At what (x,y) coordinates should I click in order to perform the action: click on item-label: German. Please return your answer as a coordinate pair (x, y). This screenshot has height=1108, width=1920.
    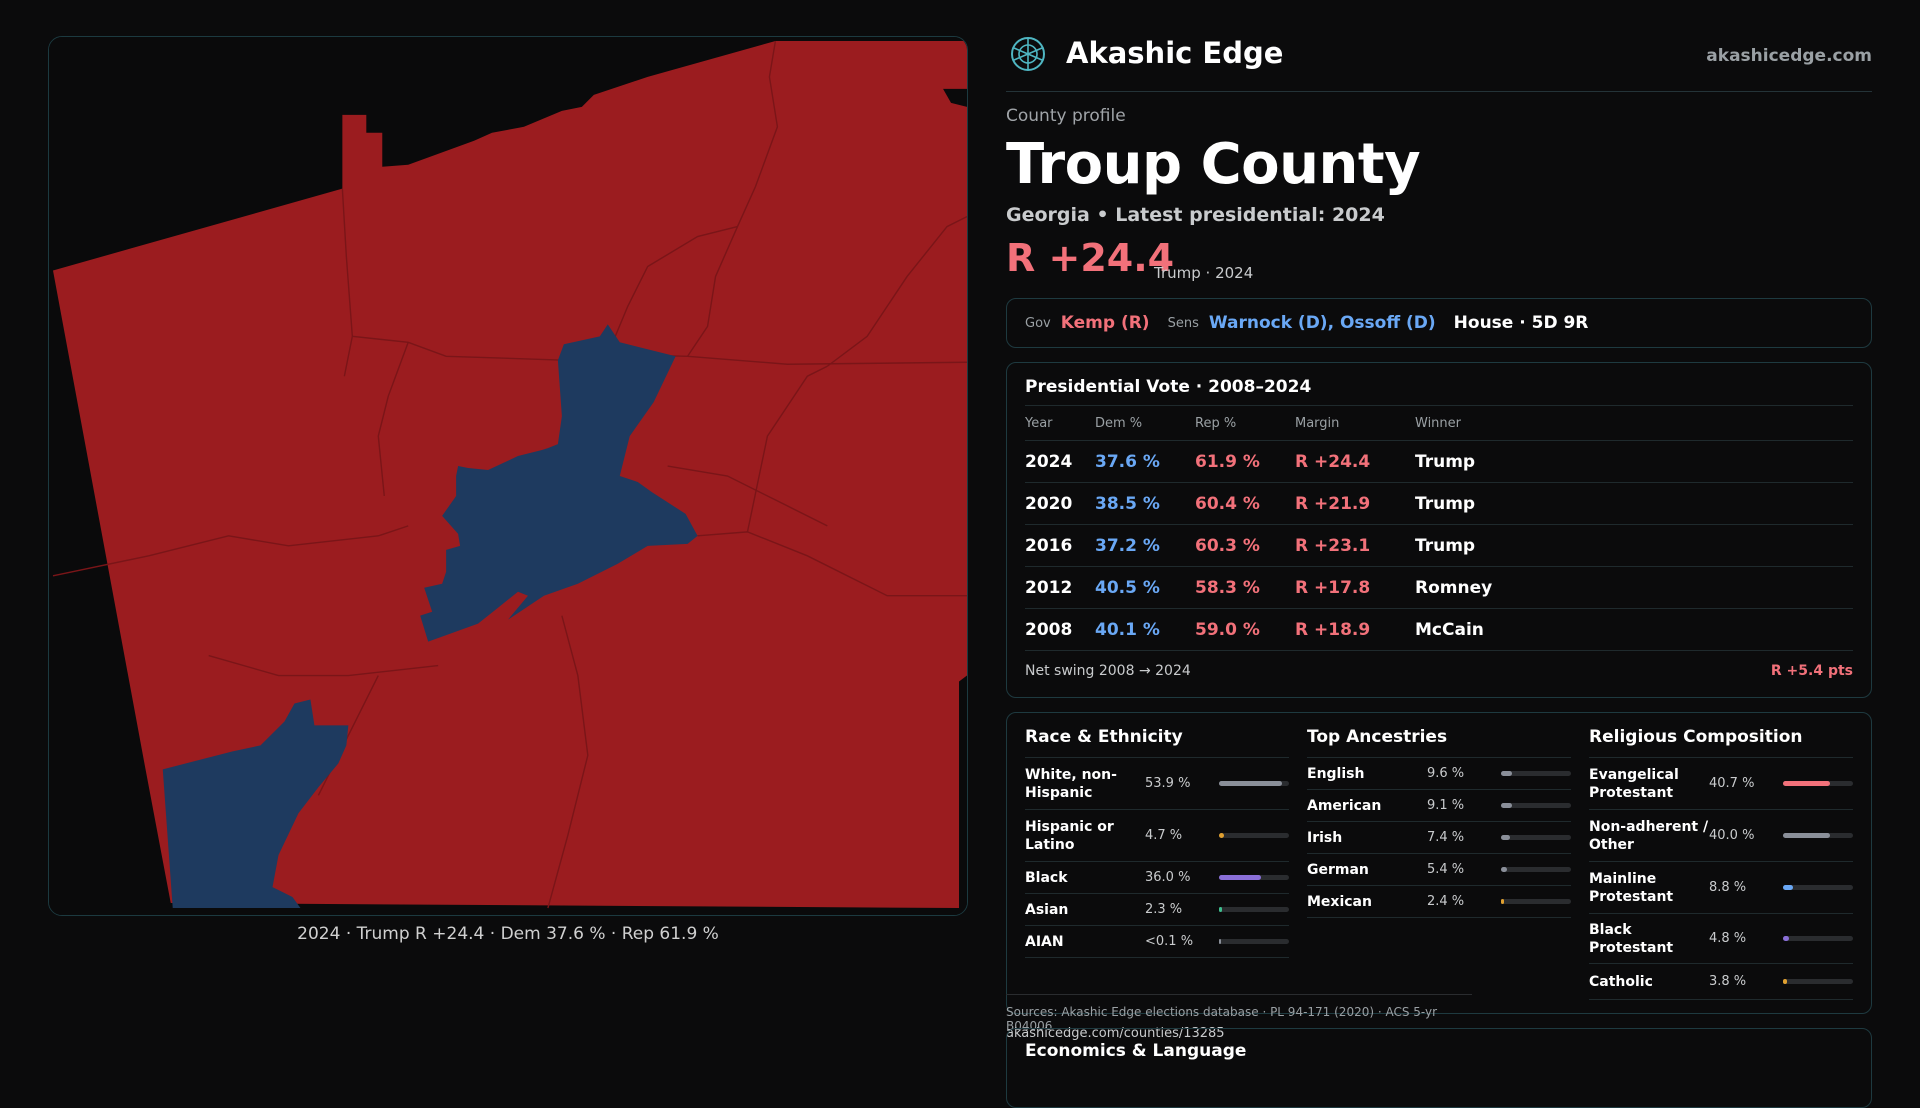
    Looking at the image, I should click on (1338, 869).